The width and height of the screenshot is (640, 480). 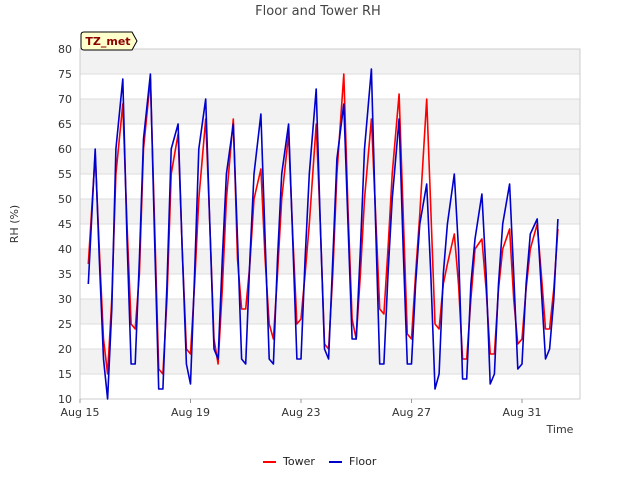 What do you see at coordinates (65, 199) in the screenshot?
I see `y-tick-label: 50` at bounding box center [65, 199].